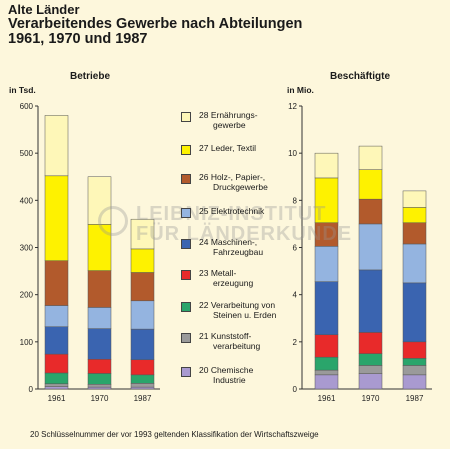 Image resolution: width=450 pixels, height=449 pixels. What do you see at coordinates (292, 153) in the screenshot?
I see `y-tick-label: 10` at bounding box center [292, 153].